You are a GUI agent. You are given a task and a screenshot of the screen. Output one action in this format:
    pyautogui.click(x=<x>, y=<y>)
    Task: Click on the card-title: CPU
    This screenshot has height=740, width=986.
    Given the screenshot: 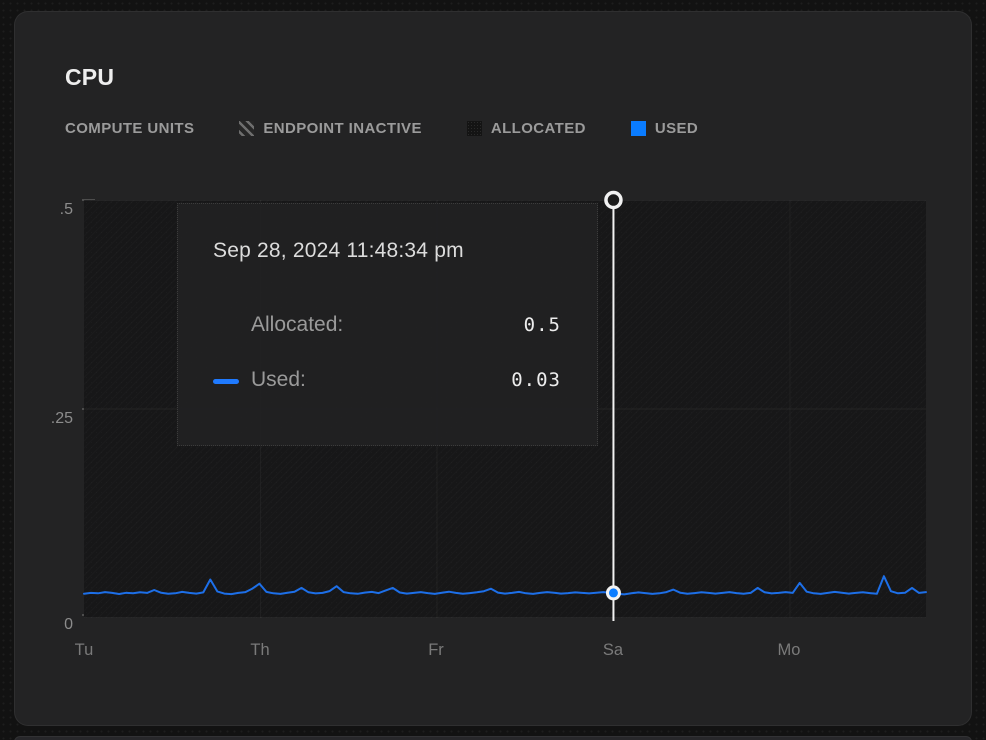 What is the action you would take?
    pyautogui.click(x=90, y=77)
    